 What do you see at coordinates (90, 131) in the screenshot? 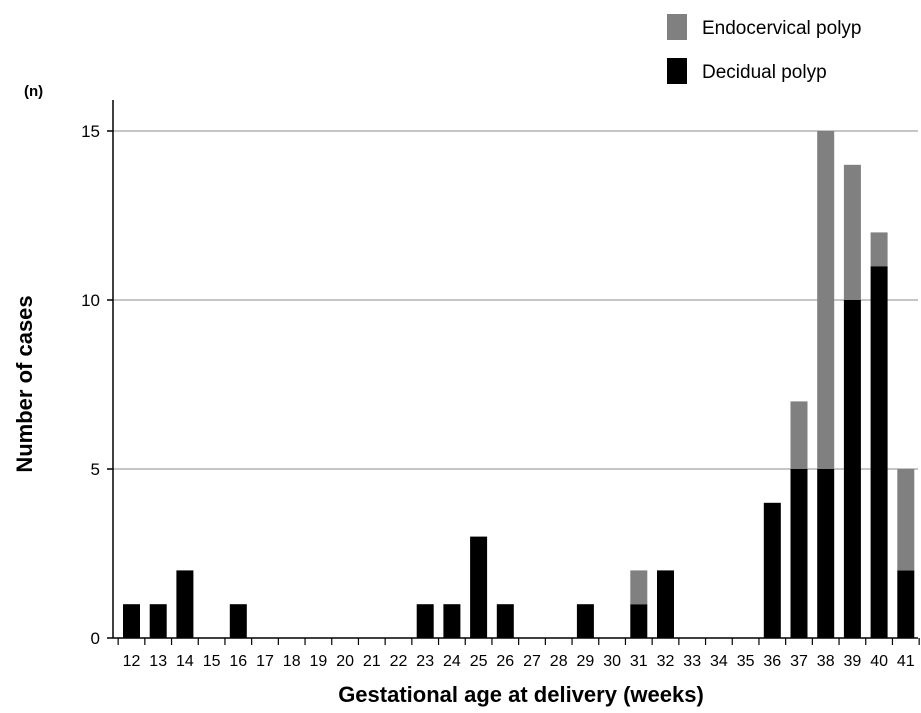
I see `y-tick-label: 15` at bounding box center [90, 131].